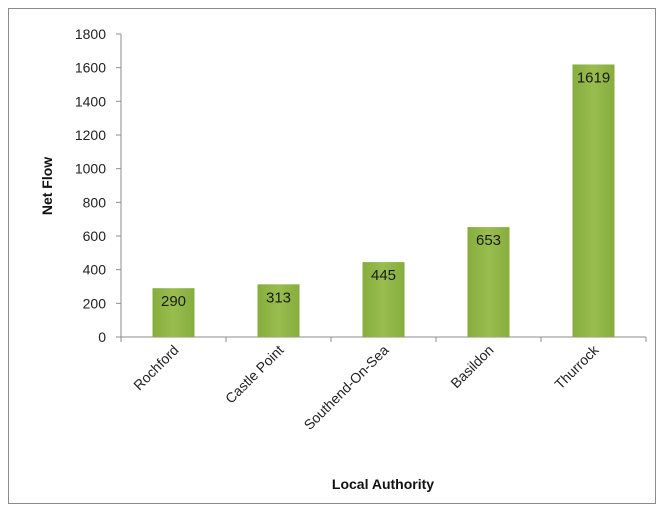 The image size is (661, 508). What do you see at coordinates (593, 77) in the screenshot?
I see `data-label: 1619` at bounding box center [593, 77].